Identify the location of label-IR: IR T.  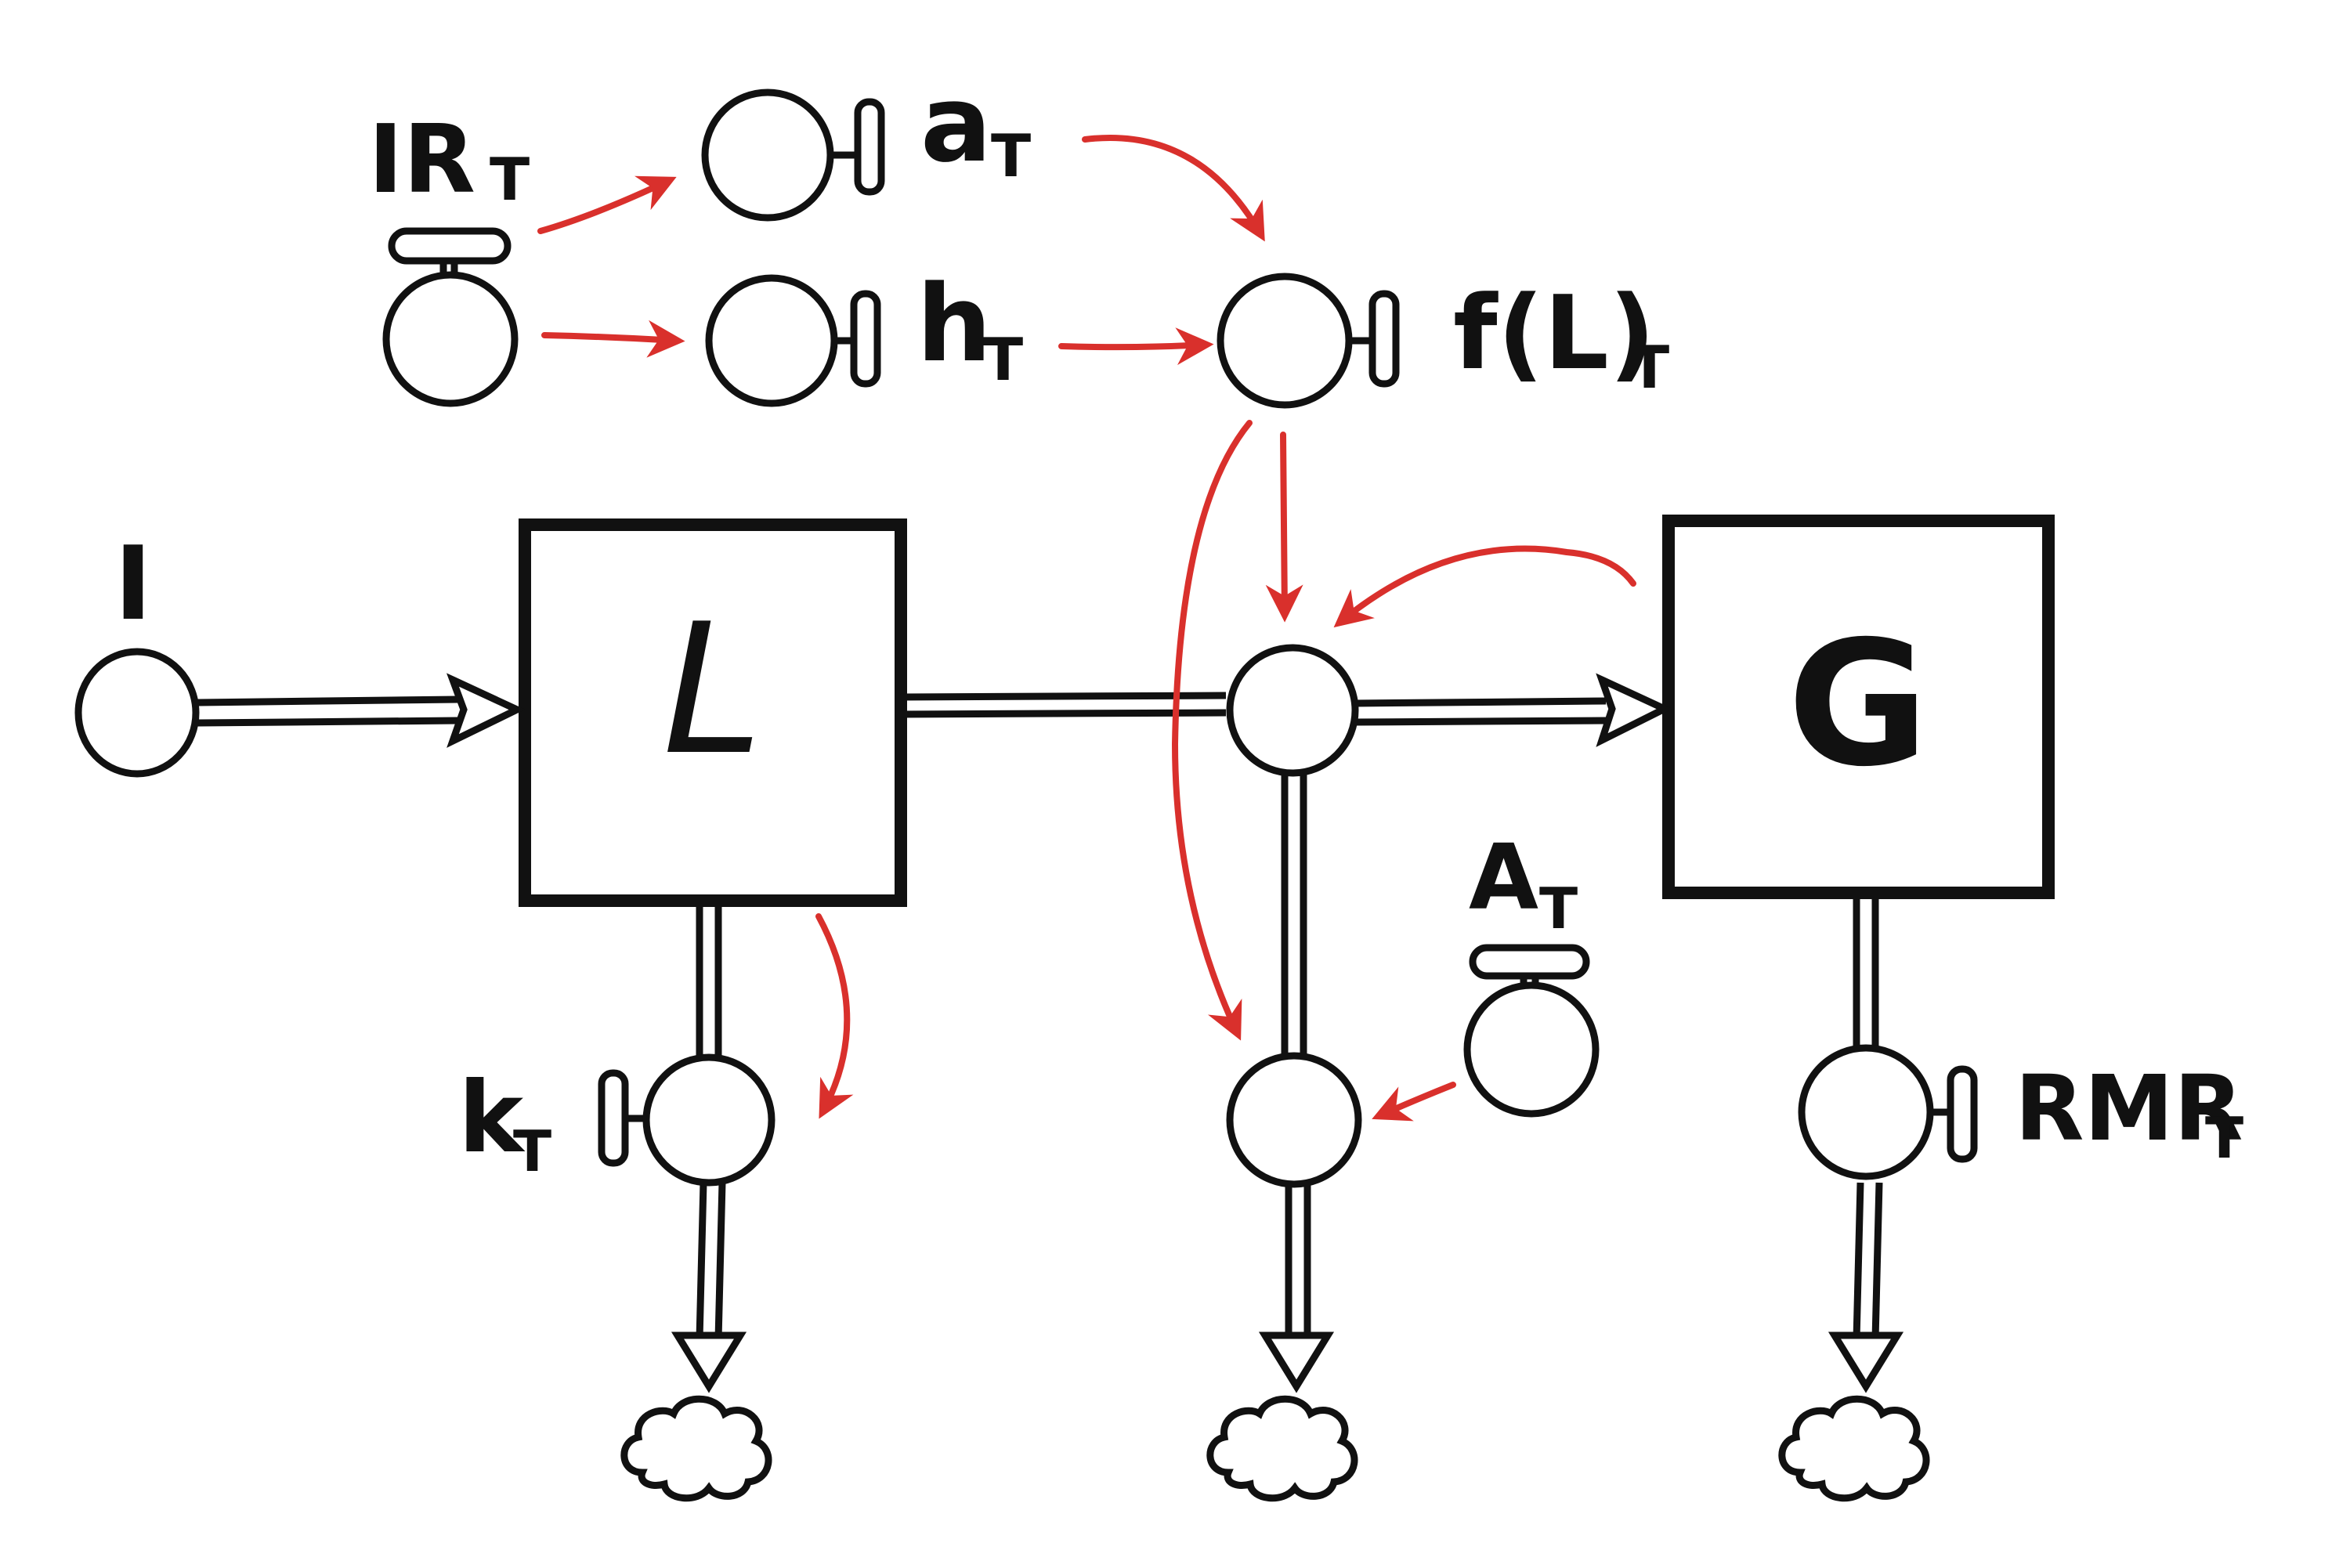
(449, 160).